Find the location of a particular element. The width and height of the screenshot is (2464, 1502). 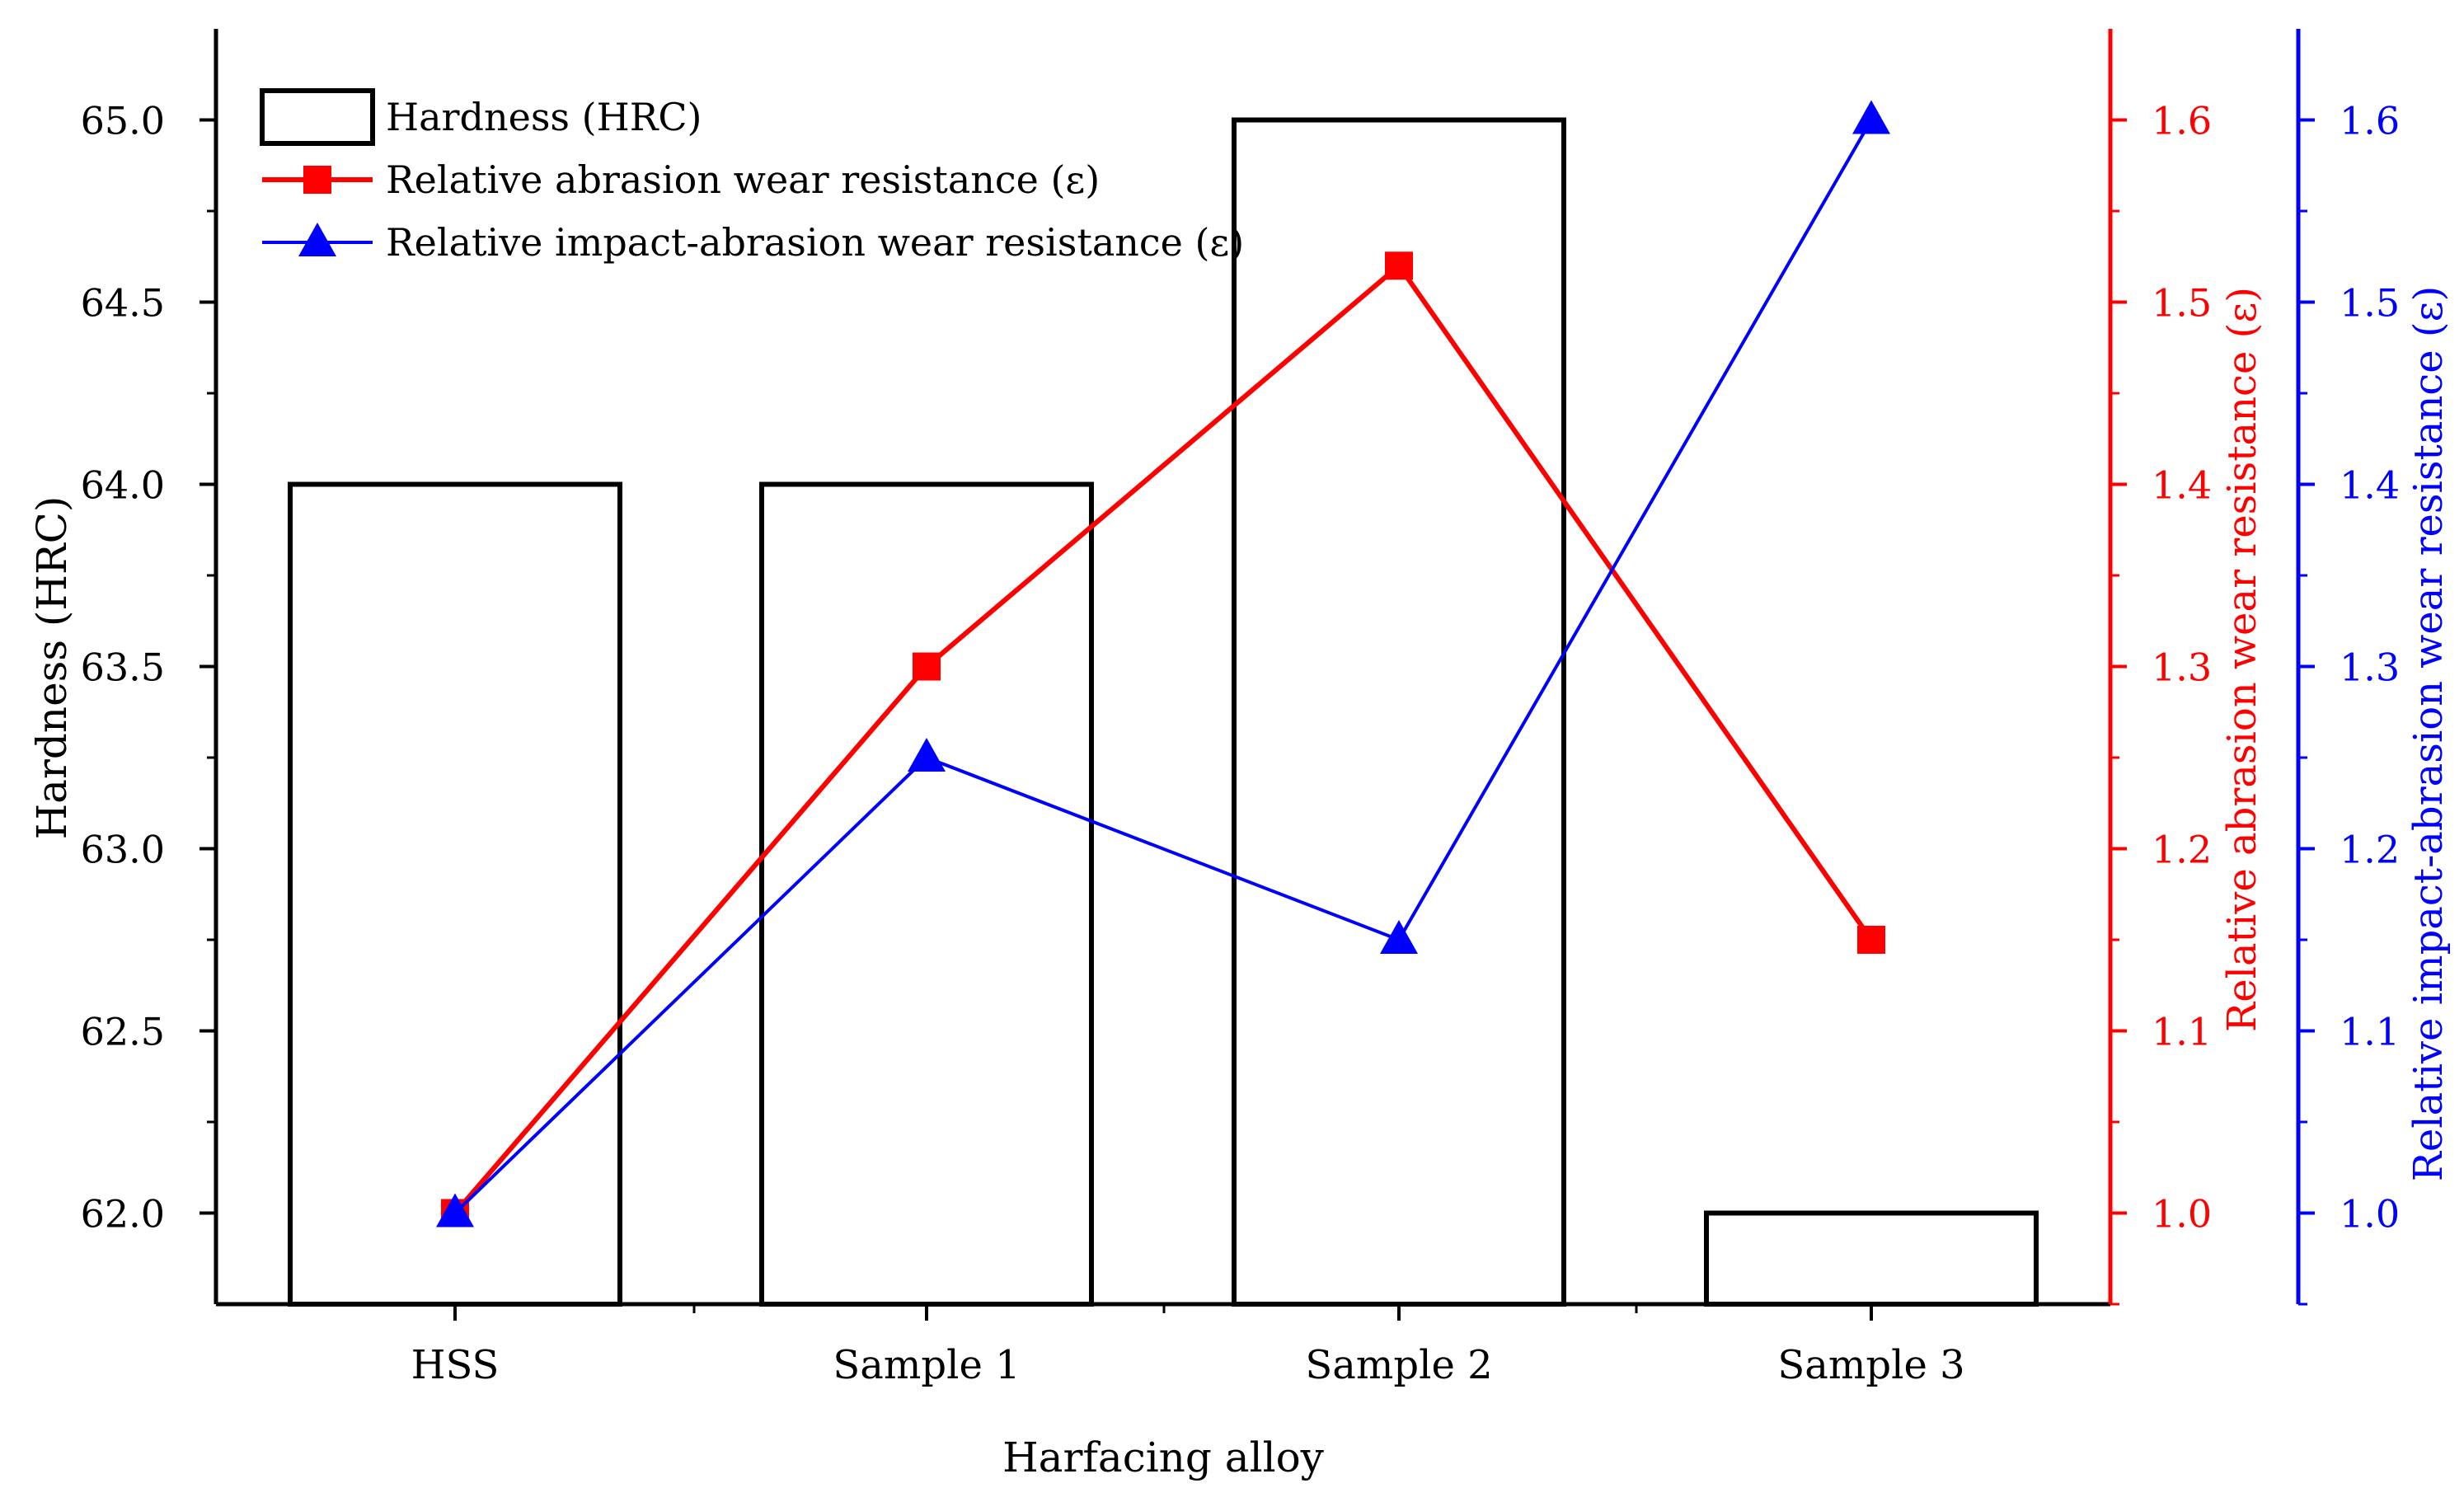

bar-hss is located at coordinates (455, 894).